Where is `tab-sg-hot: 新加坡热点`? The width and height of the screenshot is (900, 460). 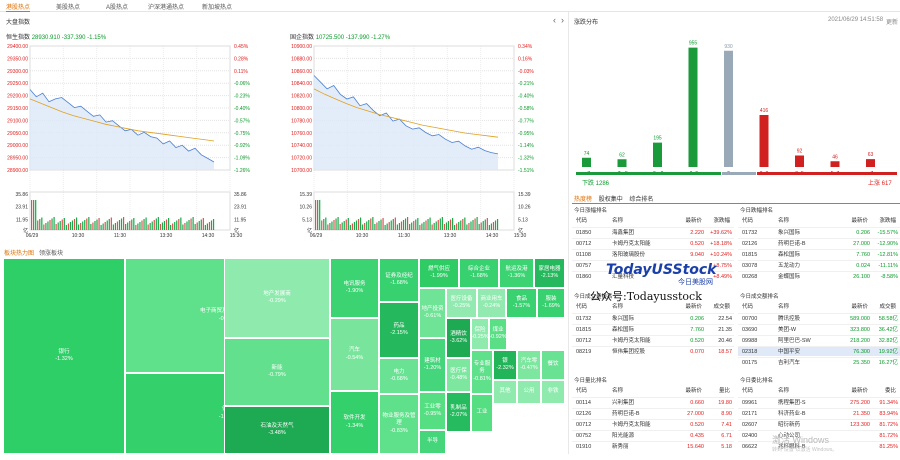 tab-sg-hot: 新加坡热点 is located at coordinates (217, 8).